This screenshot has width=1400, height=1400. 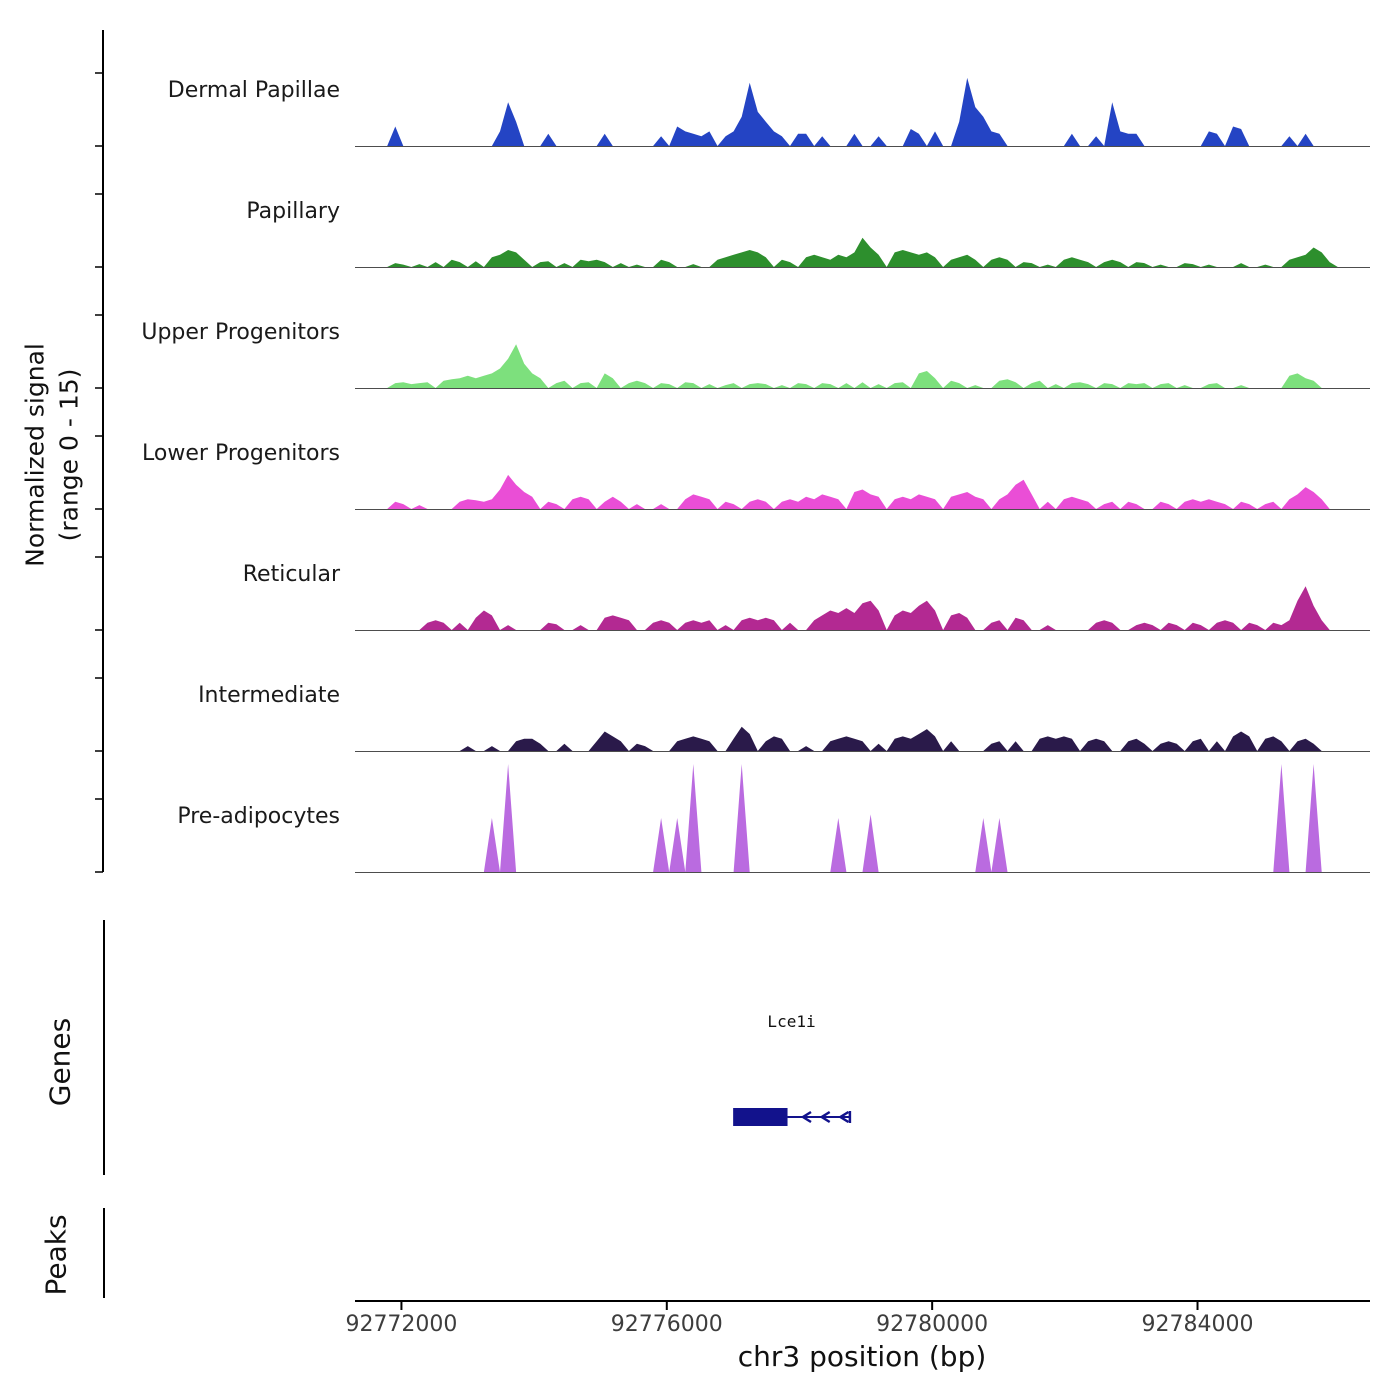 I want to click on signal-track-intermediate, so click(x=862, y=739).